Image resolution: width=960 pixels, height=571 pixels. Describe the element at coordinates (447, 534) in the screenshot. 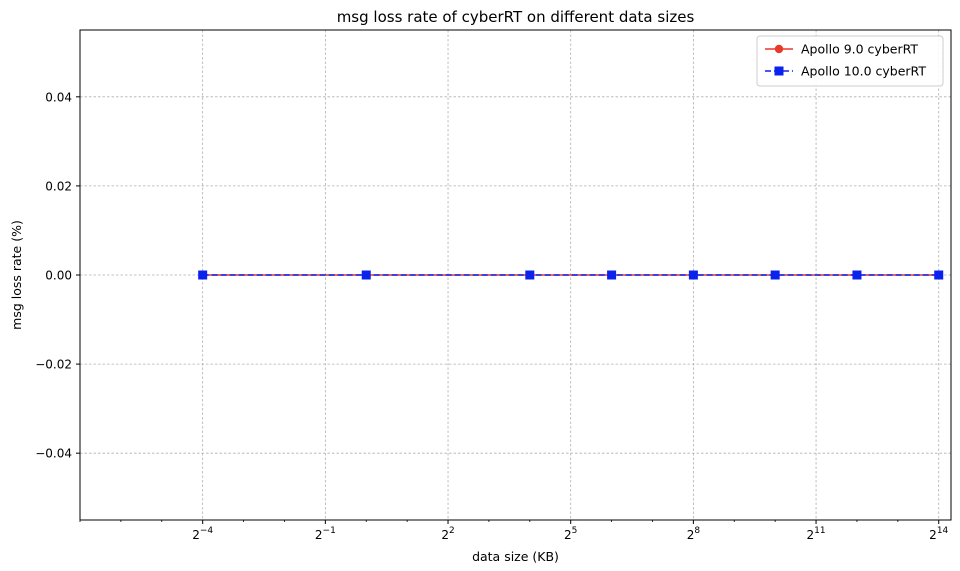

I see `x-tick-label: 22` at that location.